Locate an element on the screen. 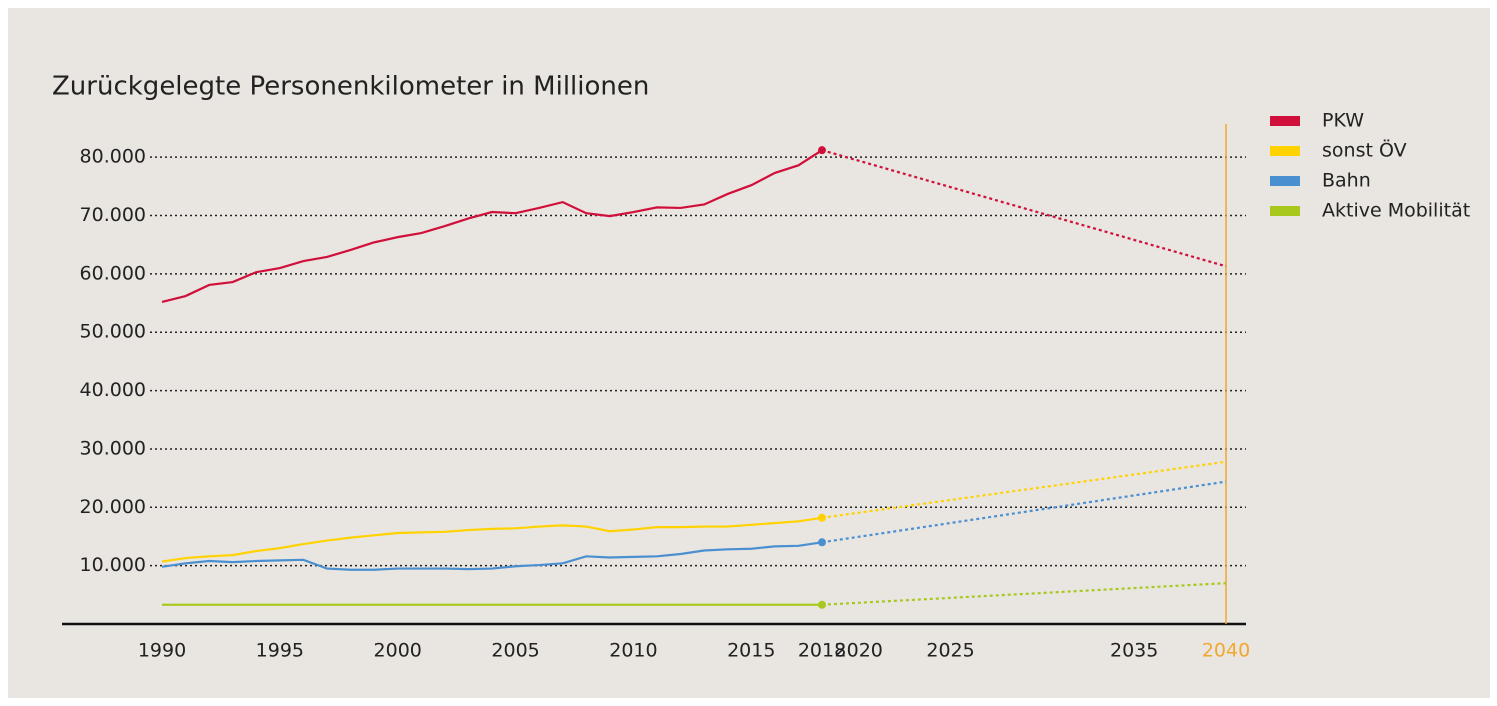  y-tick-label: 70.000 is located at coordinates (113, 215).